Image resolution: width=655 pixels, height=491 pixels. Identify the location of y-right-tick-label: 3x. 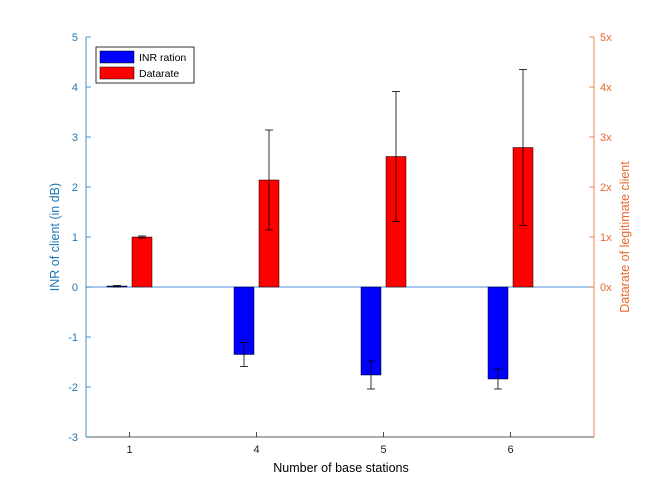
(606, 138).